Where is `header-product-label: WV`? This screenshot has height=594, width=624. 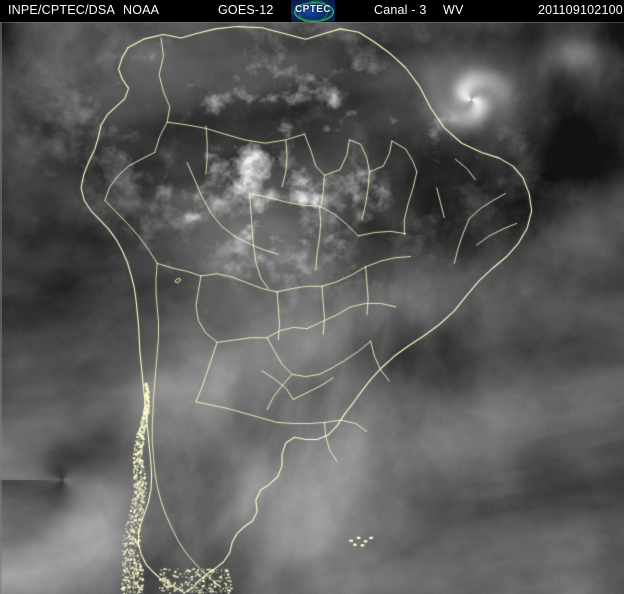 header-product-label: WV is located at coordinates (453, 10).